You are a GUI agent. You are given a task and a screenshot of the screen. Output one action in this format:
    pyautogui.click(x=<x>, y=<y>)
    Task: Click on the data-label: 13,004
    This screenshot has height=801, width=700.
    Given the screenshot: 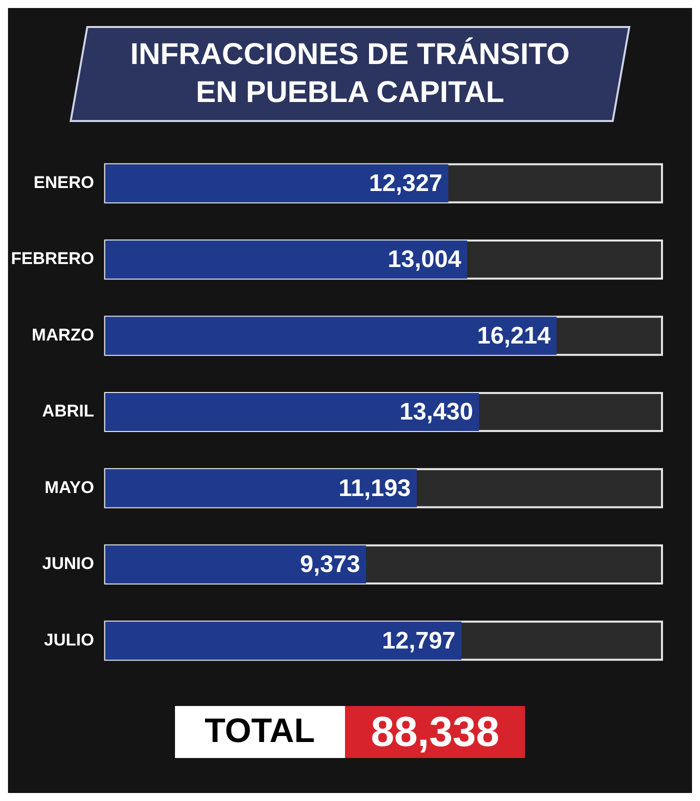 What is the action you would take?
    pyautogui.click(x=425, y=260)
    